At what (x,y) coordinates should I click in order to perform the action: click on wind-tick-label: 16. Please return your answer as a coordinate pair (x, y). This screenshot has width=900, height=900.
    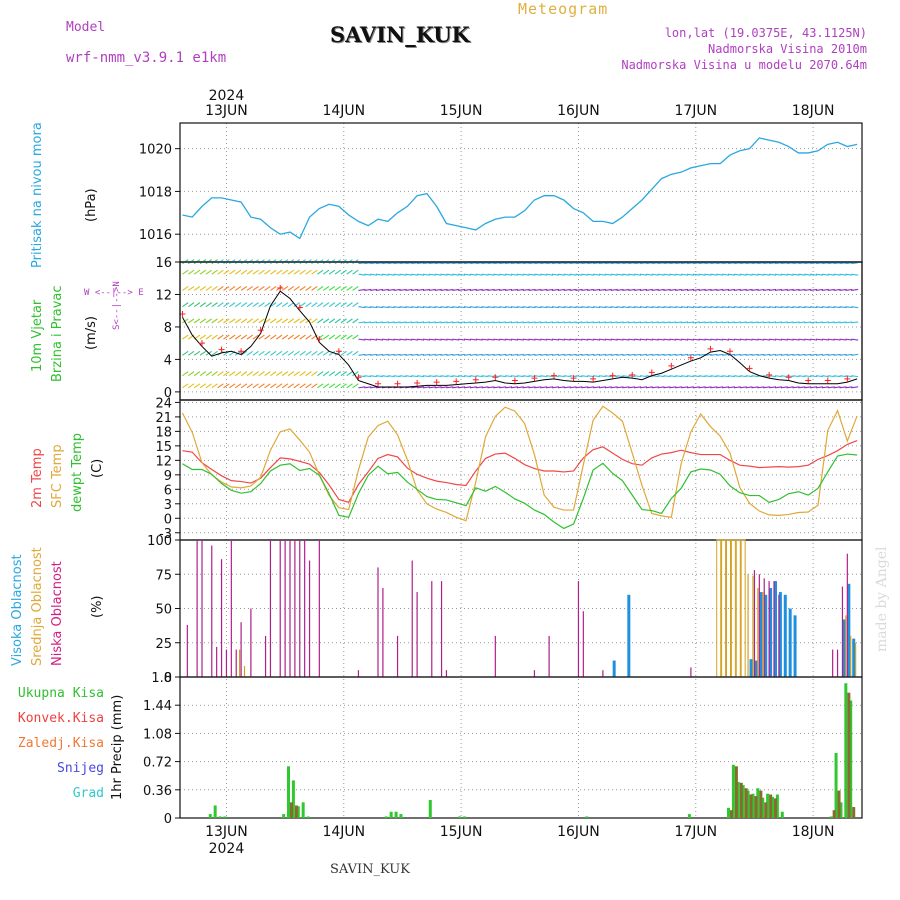
    Looking at the image, I should click on (163, 263).